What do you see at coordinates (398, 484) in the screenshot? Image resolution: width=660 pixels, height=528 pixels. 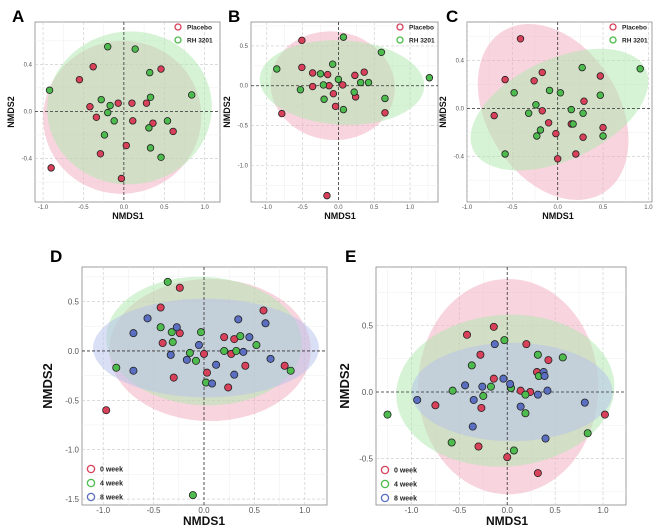 I see `legend: 0 week 4 week 8 week` at bounding box center [398, 484].